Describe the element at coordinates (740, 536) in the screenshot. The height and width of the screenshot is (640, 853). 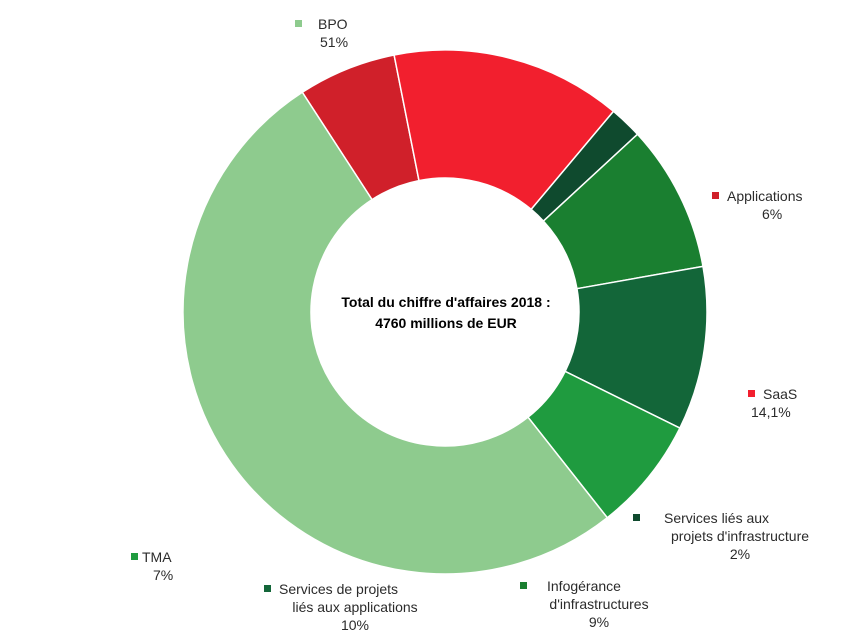
I see `infra-projects-label-line2: projets d'infrastructure` at that location.